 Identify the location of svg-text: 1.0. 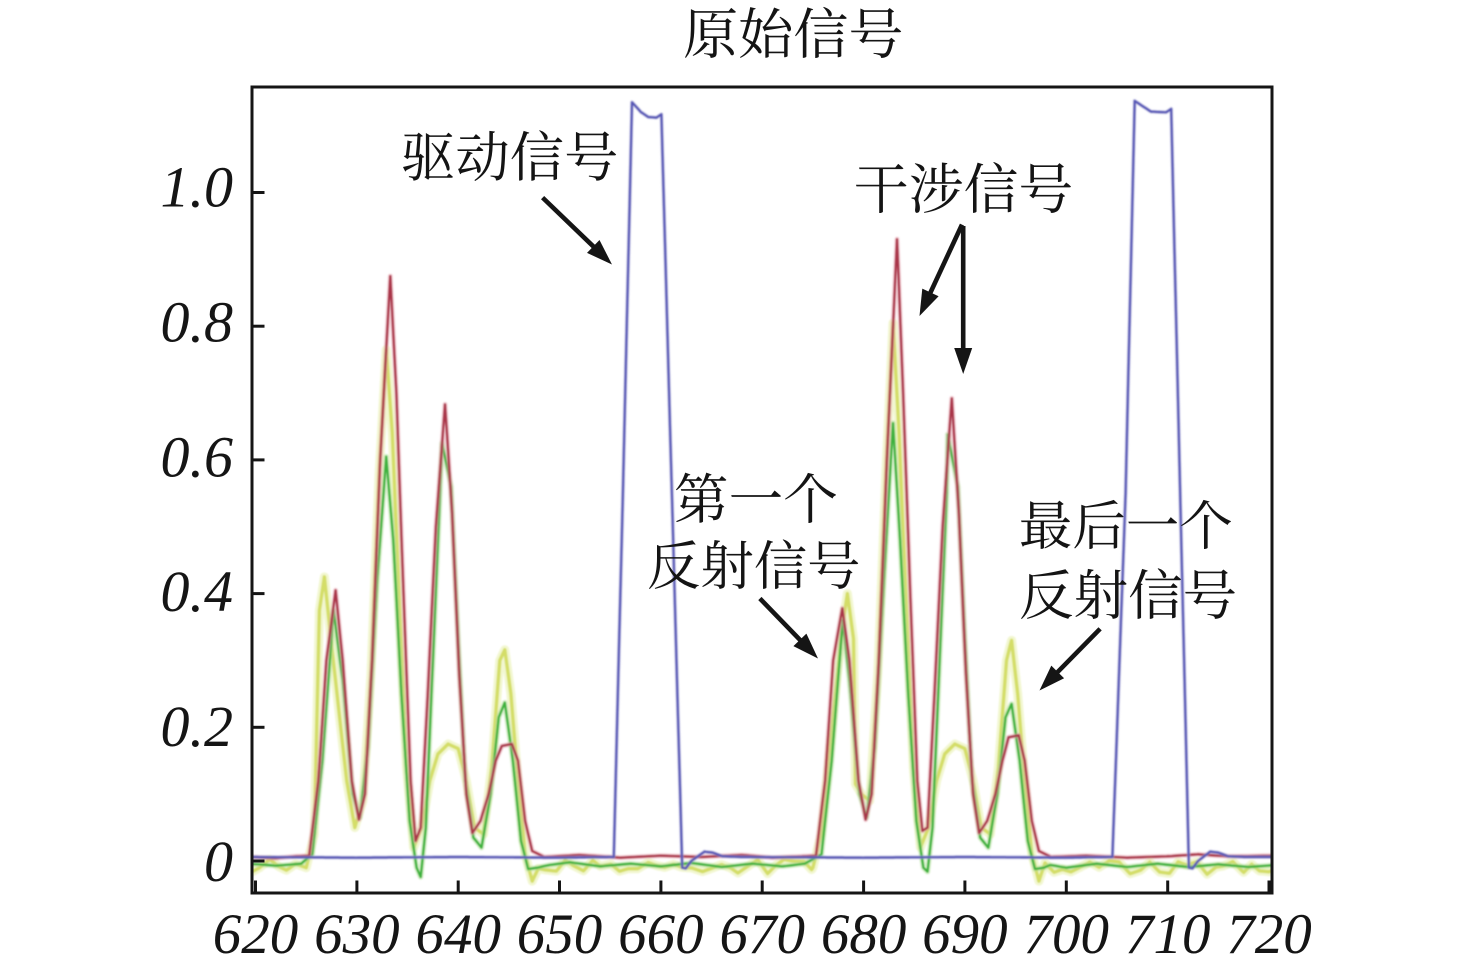
(197, 187).